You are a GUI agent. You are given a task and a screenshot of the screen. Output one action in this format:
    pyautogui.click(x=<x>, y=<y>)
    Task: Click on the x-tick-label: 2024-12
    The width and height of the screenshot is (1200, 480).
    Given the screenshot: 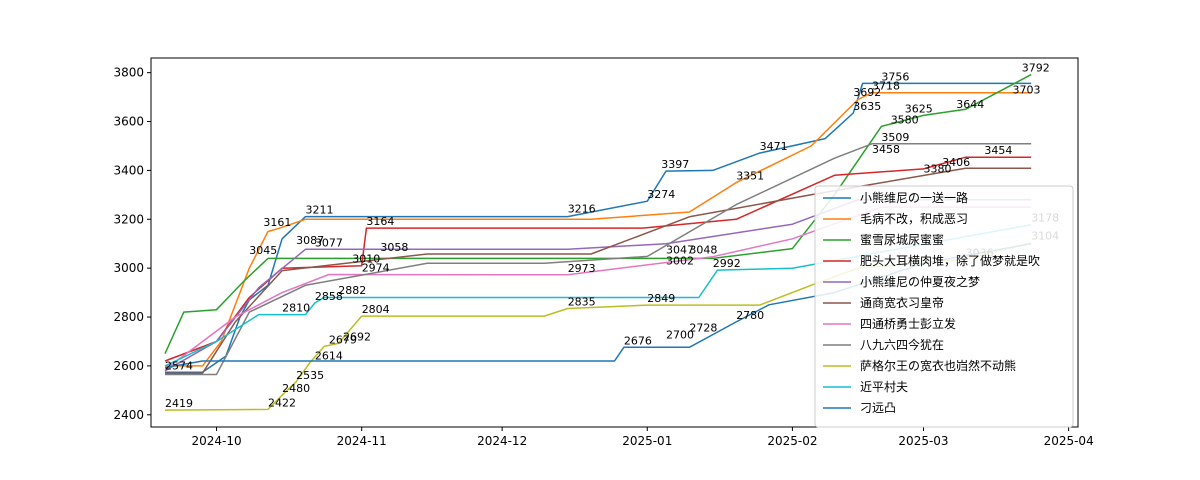 What is the action you would take?
    pyautogui.click(x=502, y=441)
    